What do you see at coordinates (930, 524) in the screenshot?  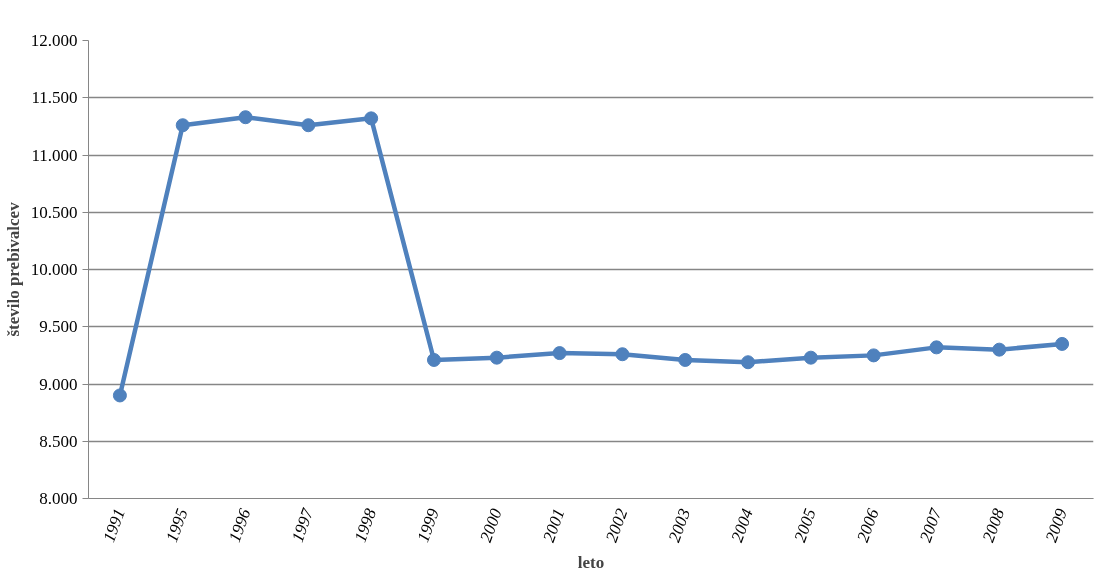 I see `x-tick-label: 2007` at bounding box center [930, 524].